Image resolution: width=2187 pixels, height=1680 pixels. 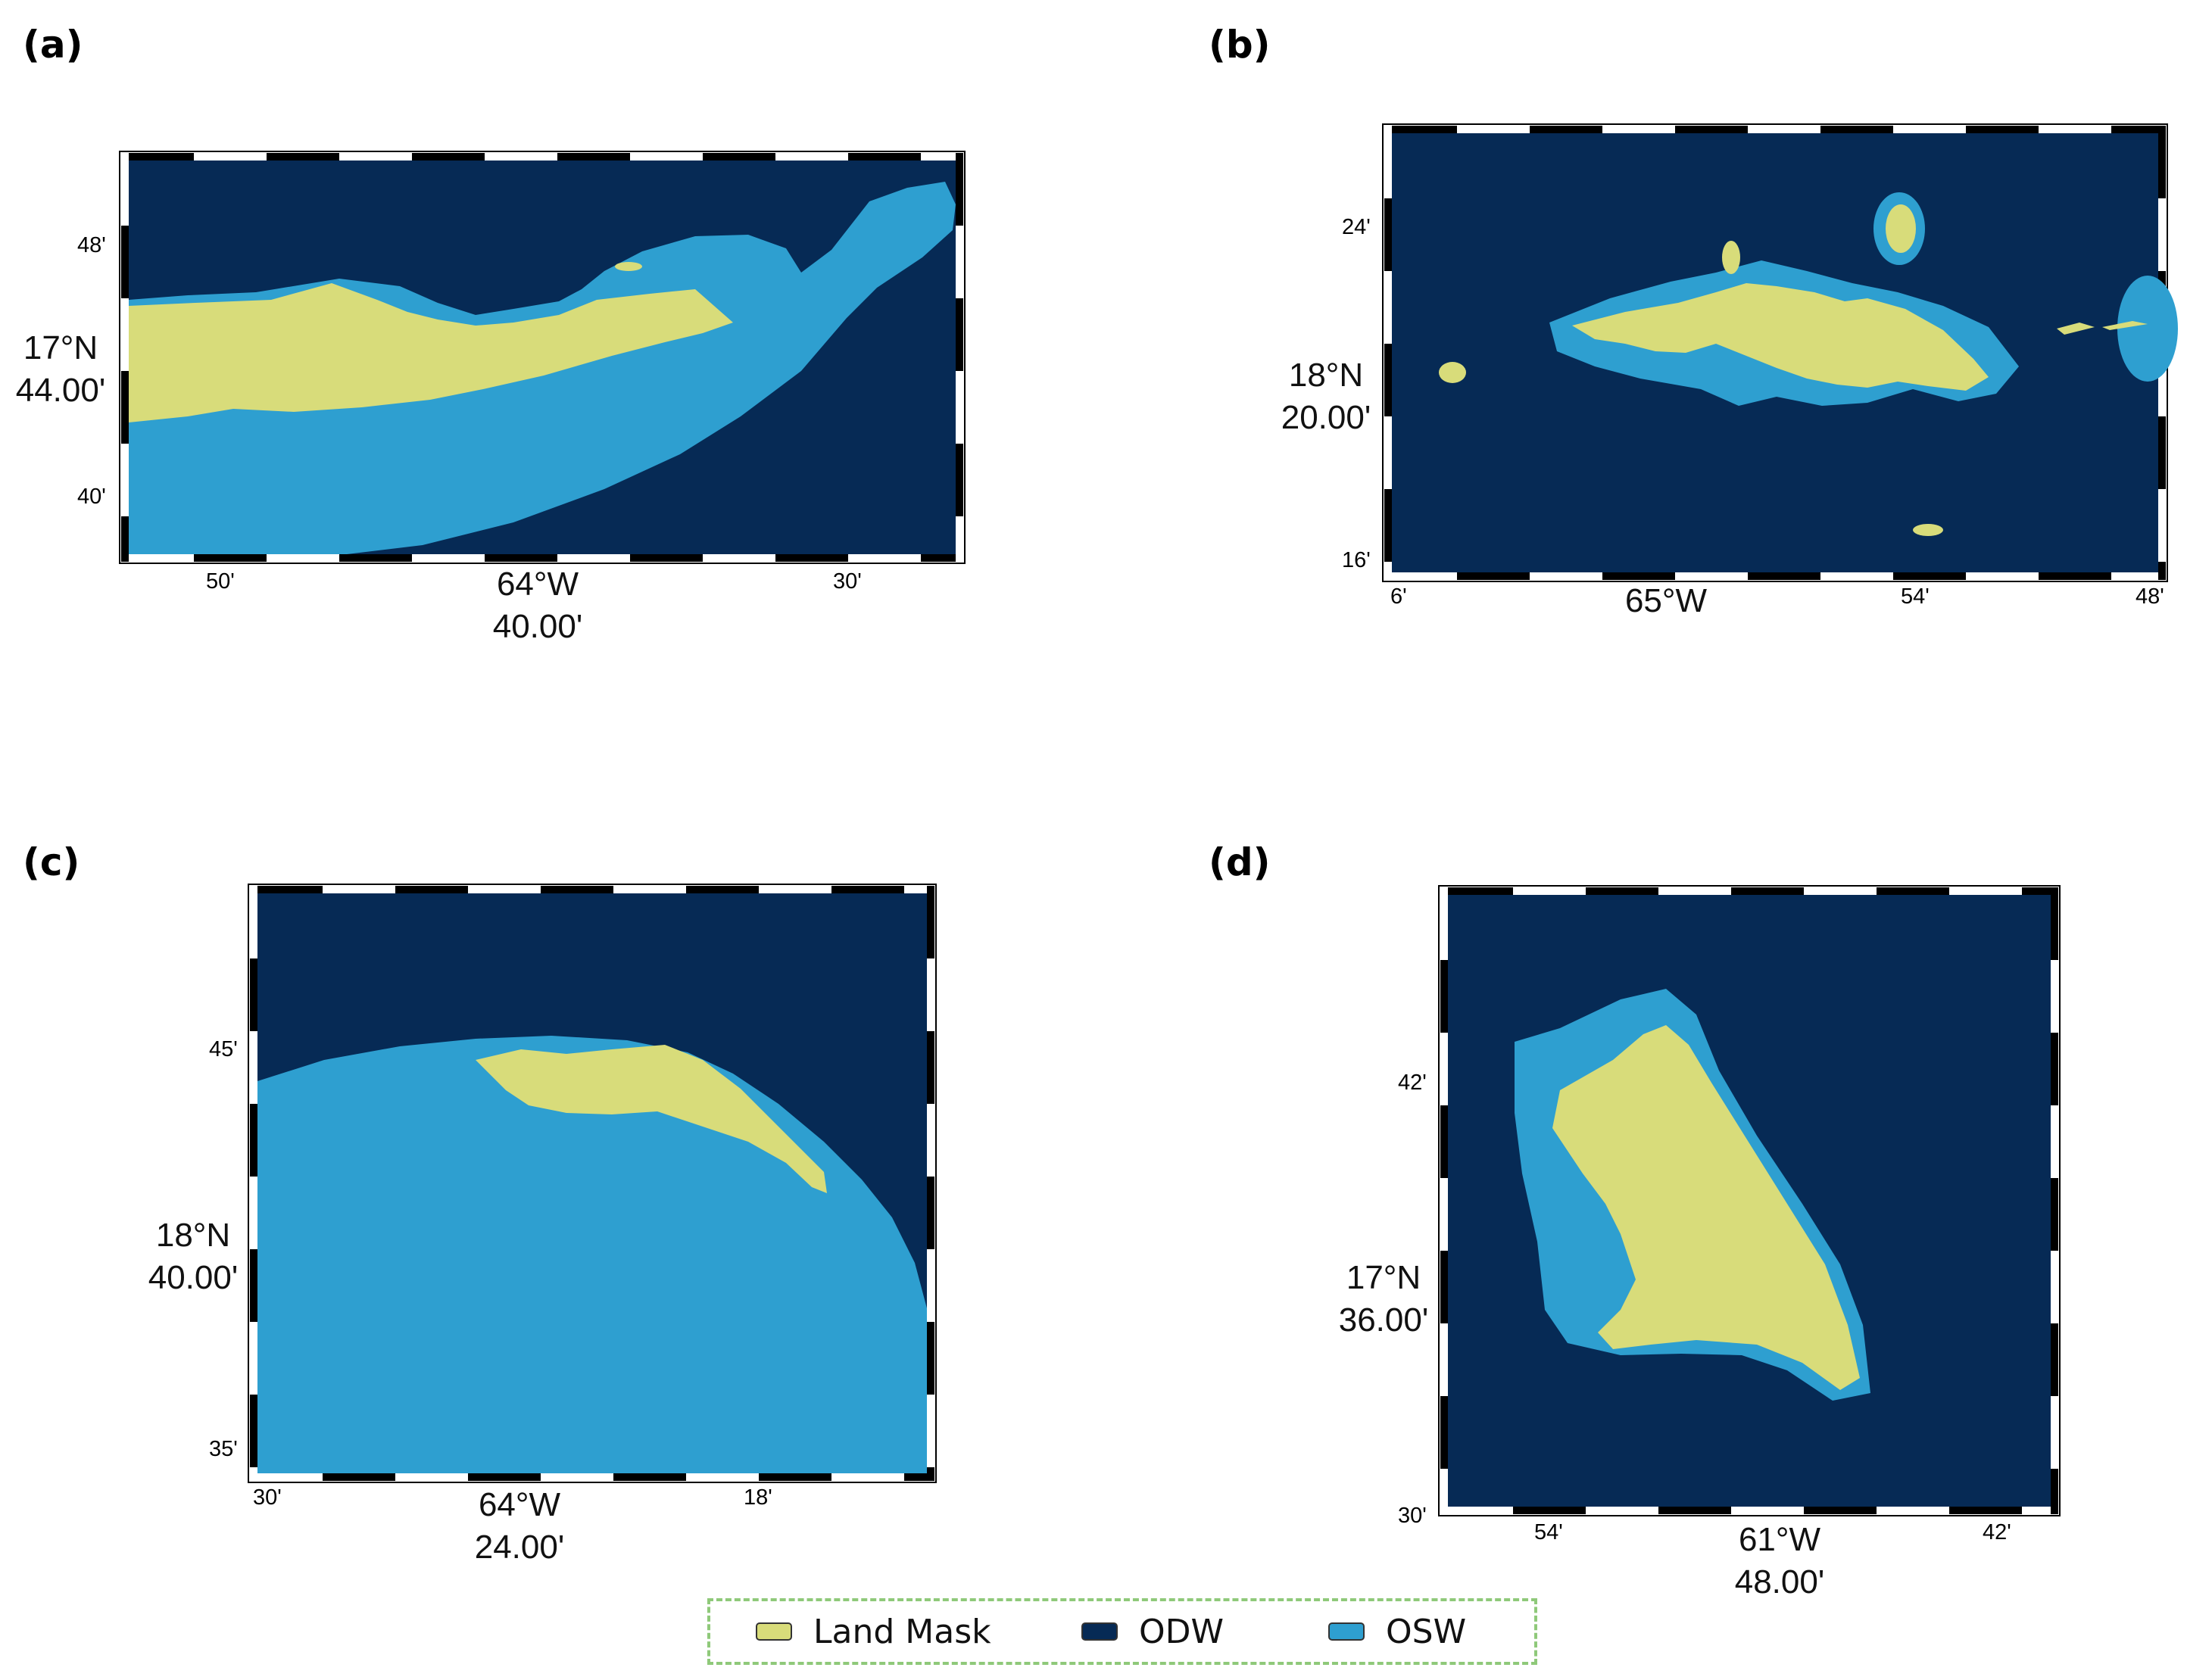 I want to click on panel-c-lon-center: 64°W 24.00', so click(x=519, y=1526).